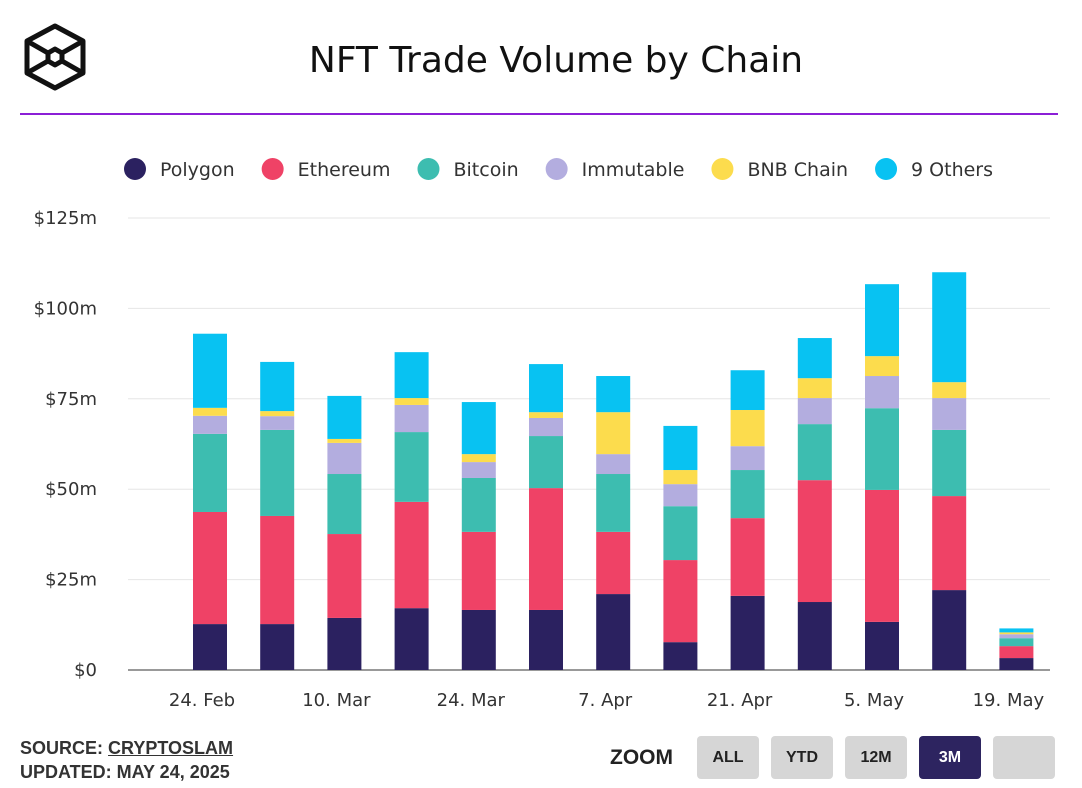 The width and height of the screenshot is (1082, 788). I want to click on zoom-blank-button, so click(1024, 757).